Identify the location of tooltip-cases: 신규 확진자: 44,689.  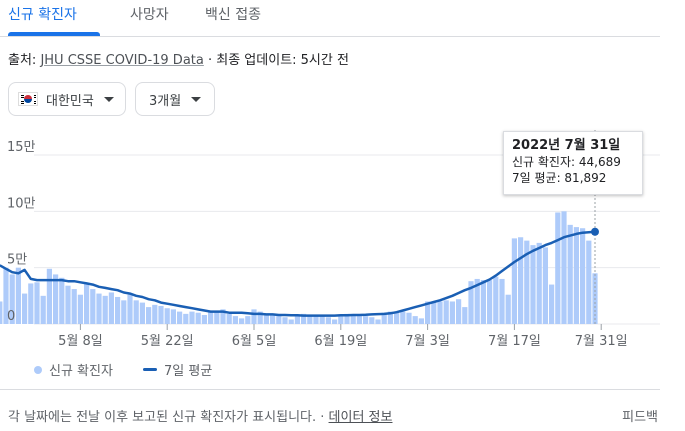
(566, 162).